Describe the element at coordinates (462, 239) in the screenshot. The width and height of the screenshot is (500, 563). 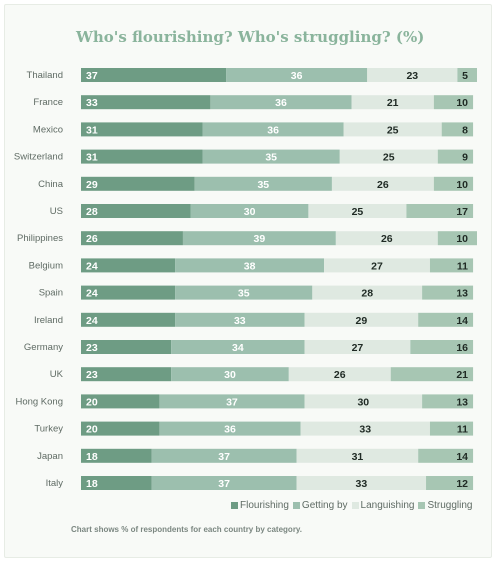
I see `data-label-philippines-struggling: 10` at that location.